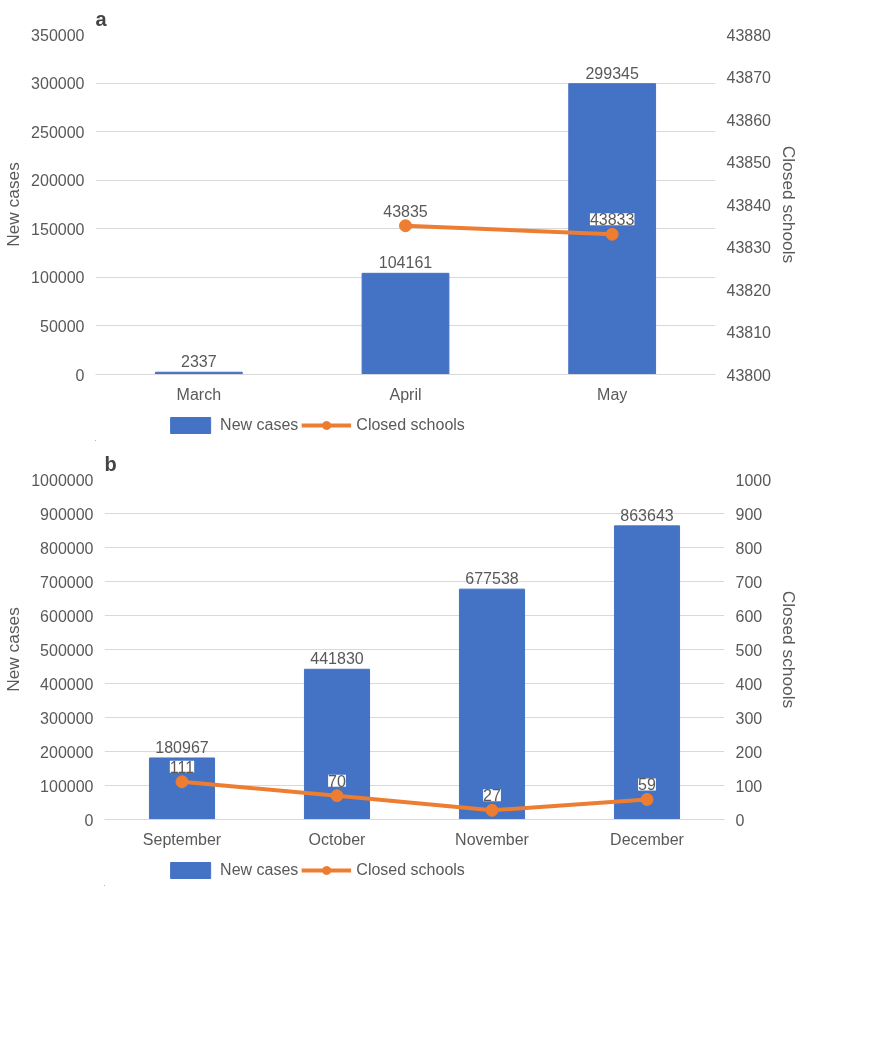  I want to click on data-label: 43833, so click(612, 220).